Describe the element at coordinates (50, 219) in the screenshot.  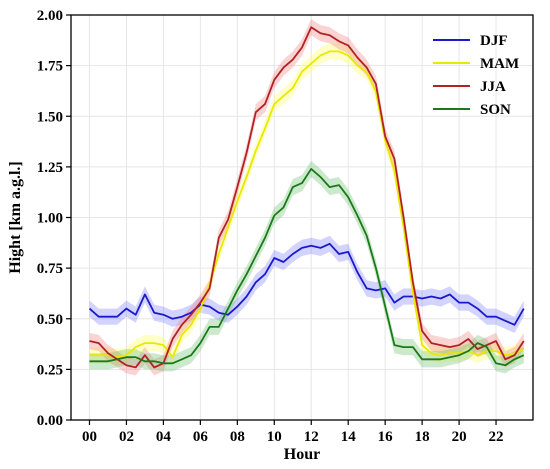
I see `y-tick-label: 1.00` at that location.